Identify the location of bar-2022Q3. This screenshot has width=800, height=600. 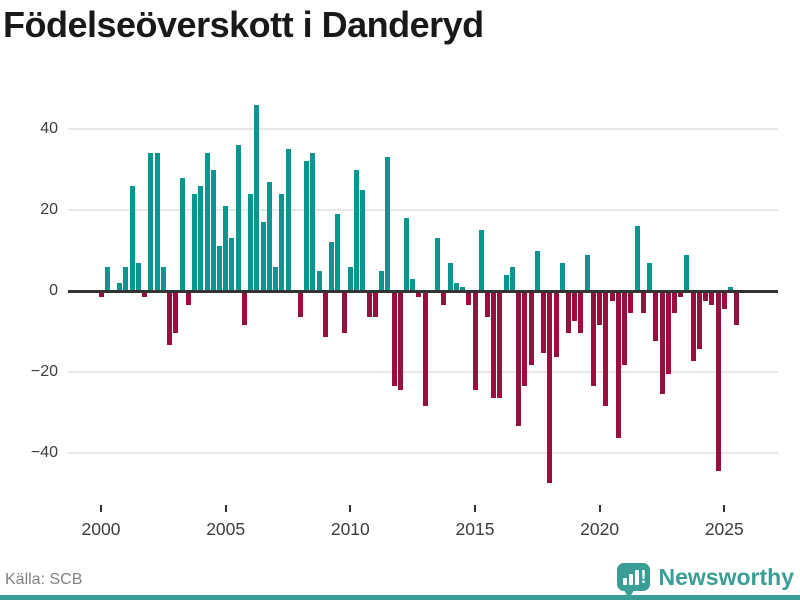
(662, 343).